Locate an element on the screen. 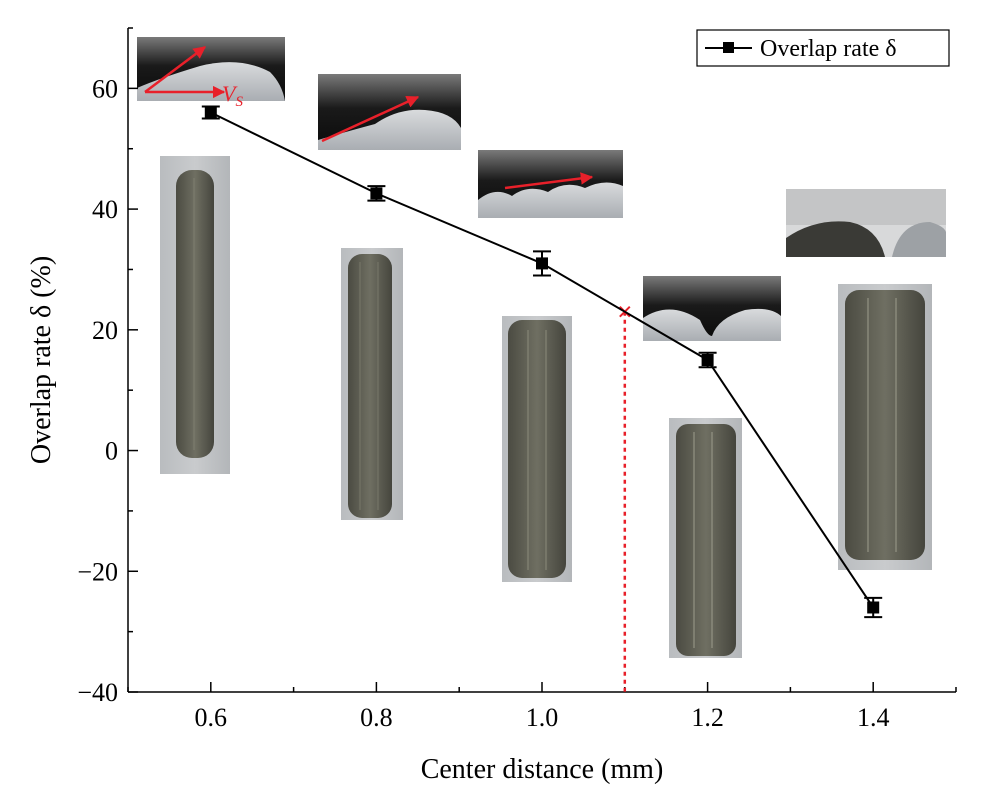 The width and height of the screenshot is (984, 797). y-axis-title: Overlap rate δ (%) is located at coordinates (41, 360).